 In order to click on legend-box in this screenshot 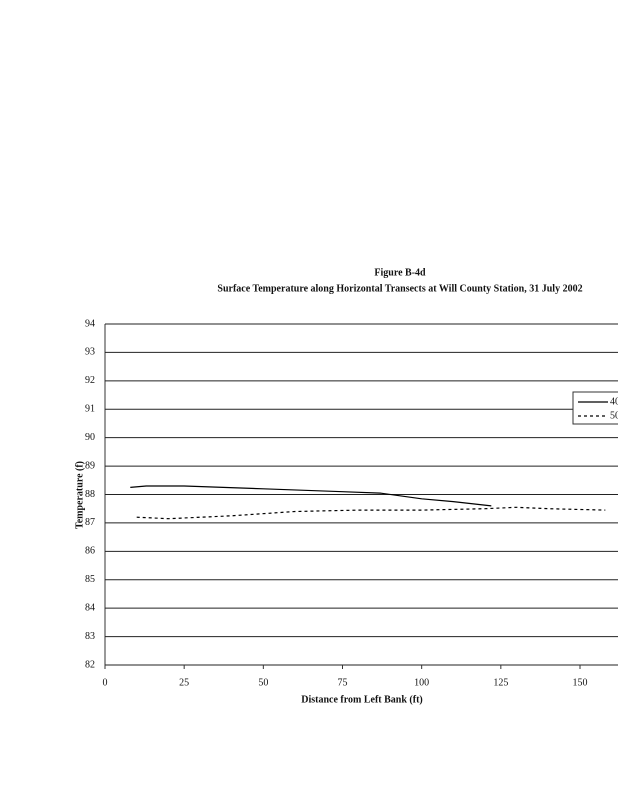, I will do `click(595, 408)`.